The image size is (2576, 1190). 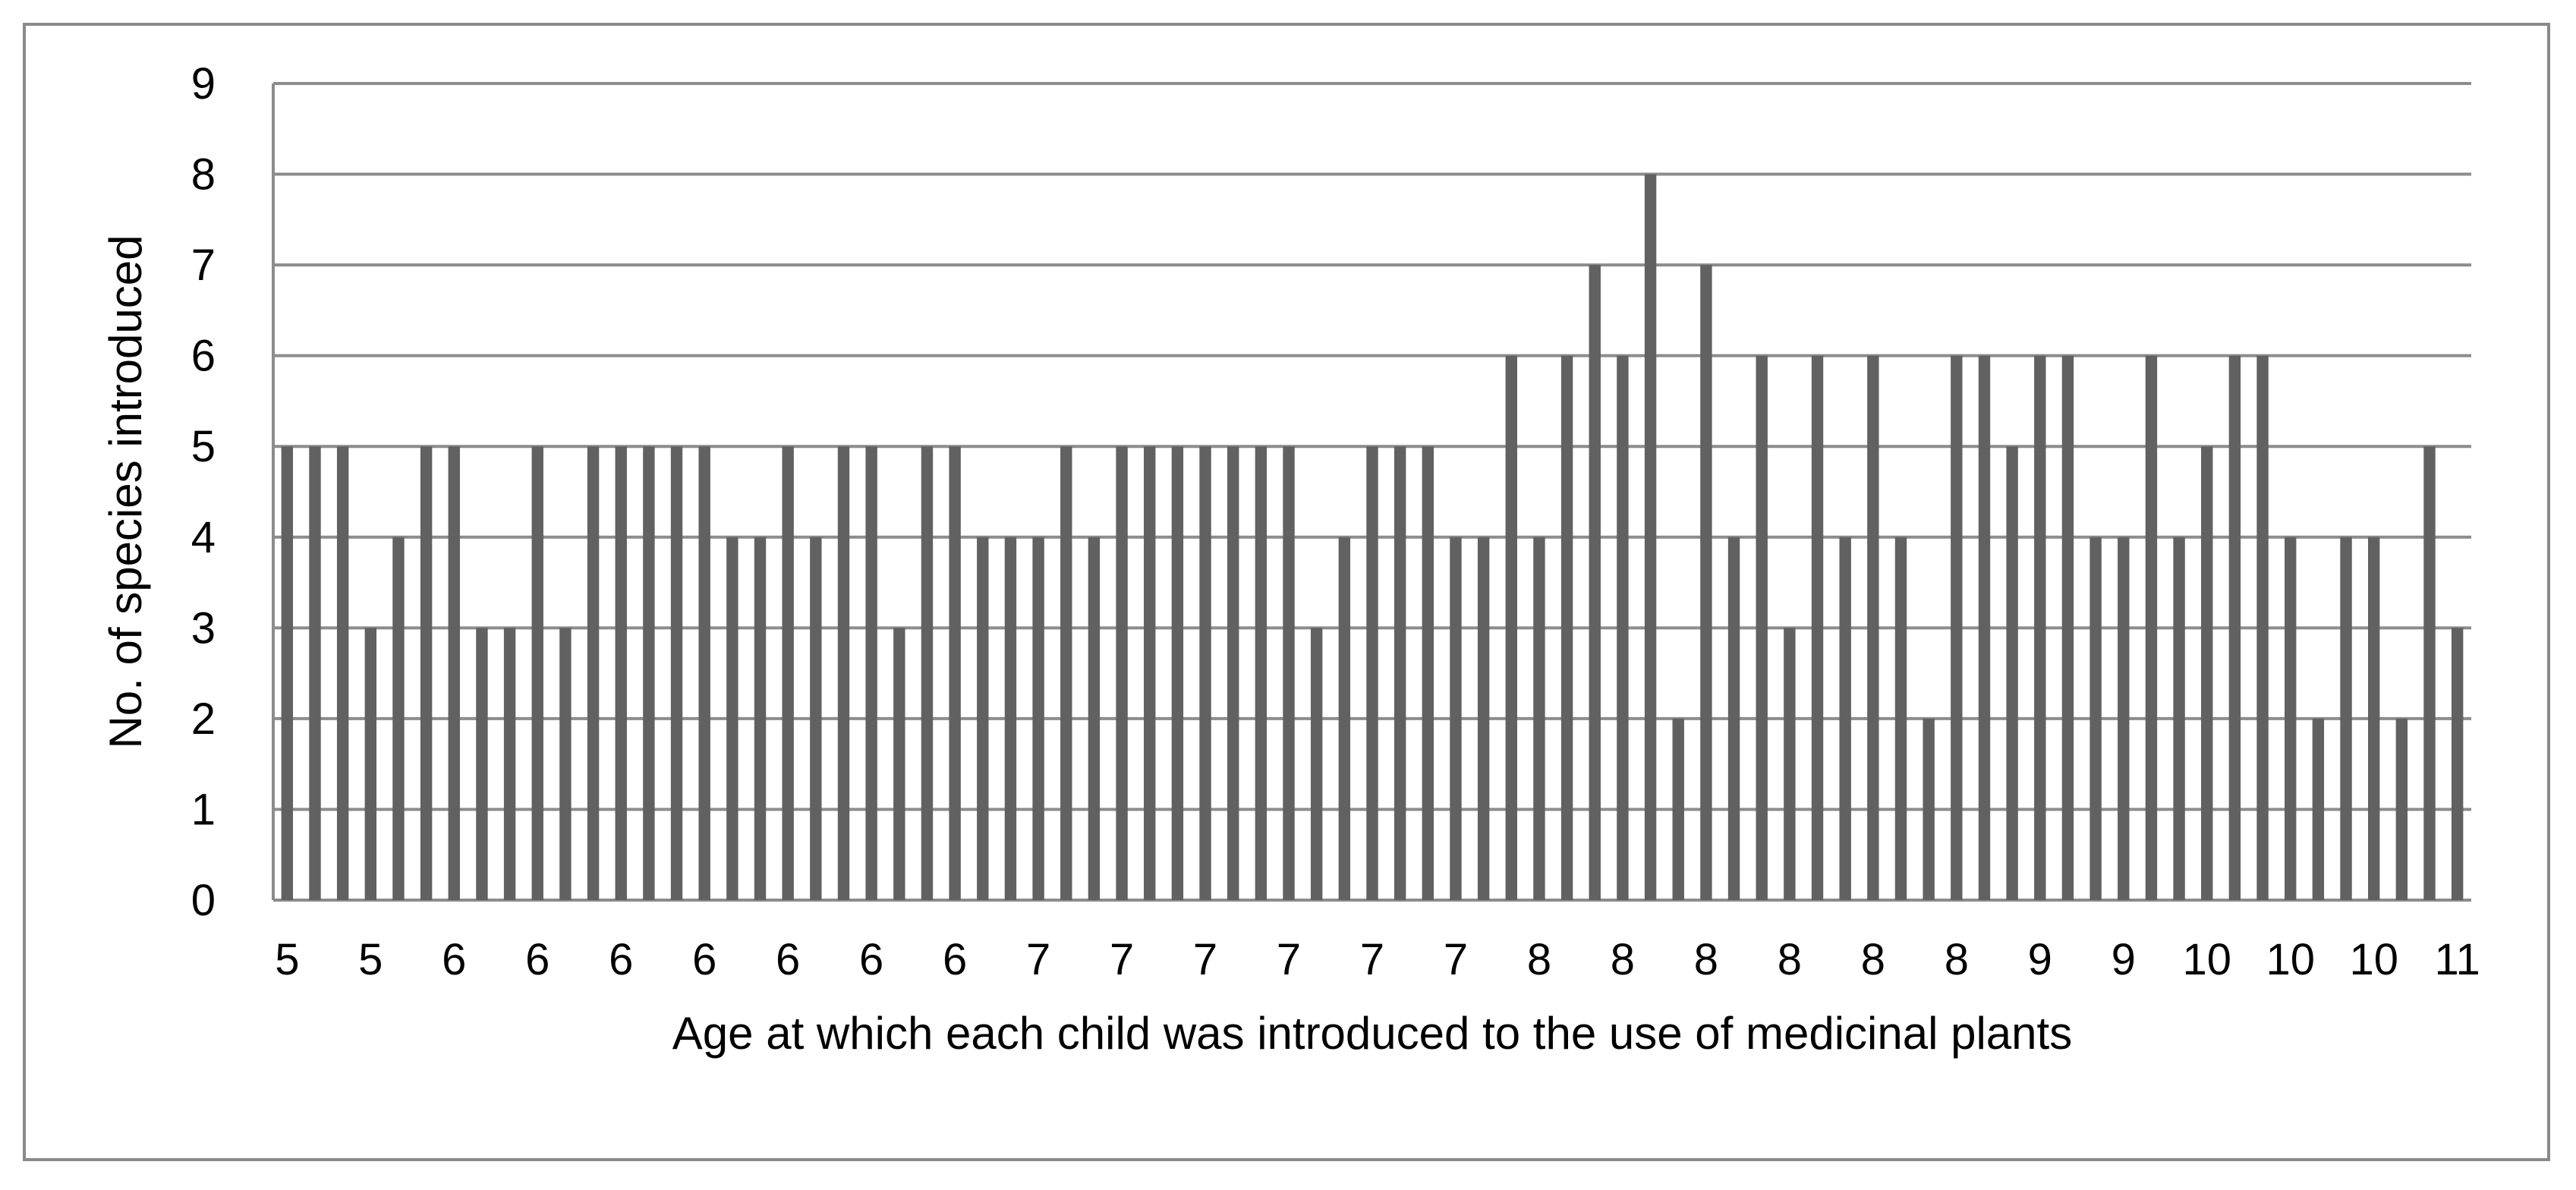 What do you see at coordinates (203, 265) in the screenshot?
I see `y-tick-label: 7` at bounding box center [203, 265].